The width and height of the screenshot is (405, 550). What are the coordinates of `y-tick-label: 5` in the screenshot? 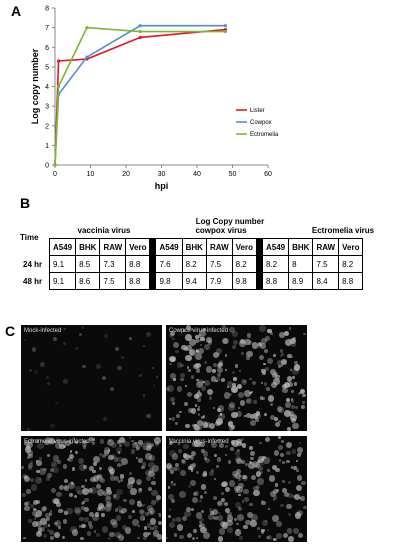 It's located at (47, 67).